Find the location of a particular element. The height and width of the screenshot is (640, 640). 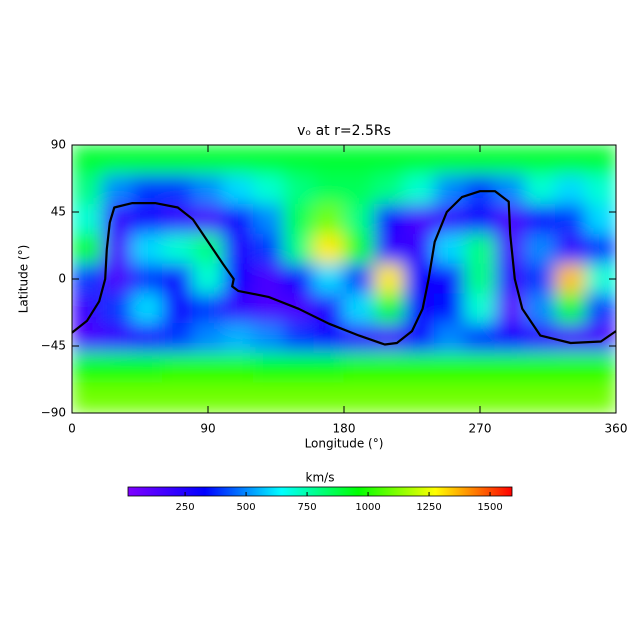

colorbar-tick-label: 750 is located at coordinates (307, 507).